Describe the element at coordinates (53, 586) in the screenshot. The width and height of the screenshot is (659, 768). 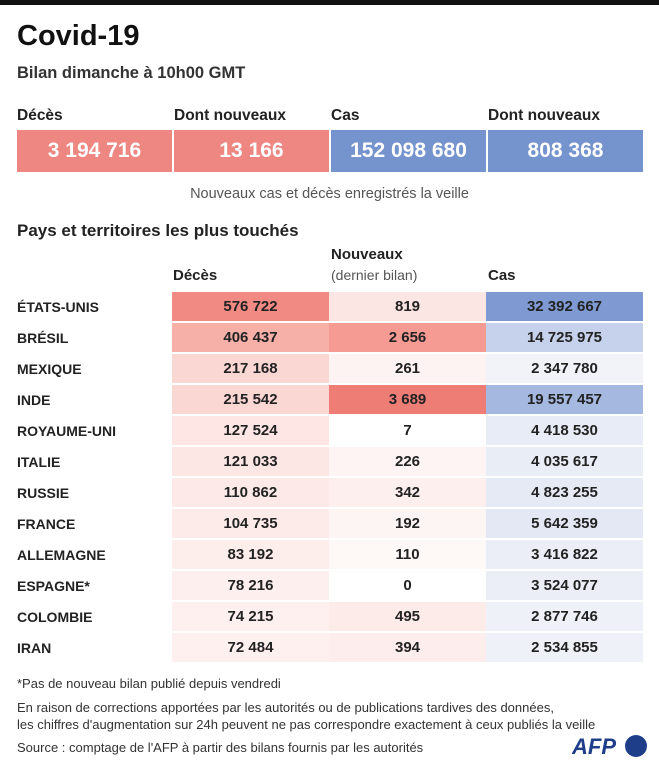
I see `country-name: ESPAGNE*` at that location.